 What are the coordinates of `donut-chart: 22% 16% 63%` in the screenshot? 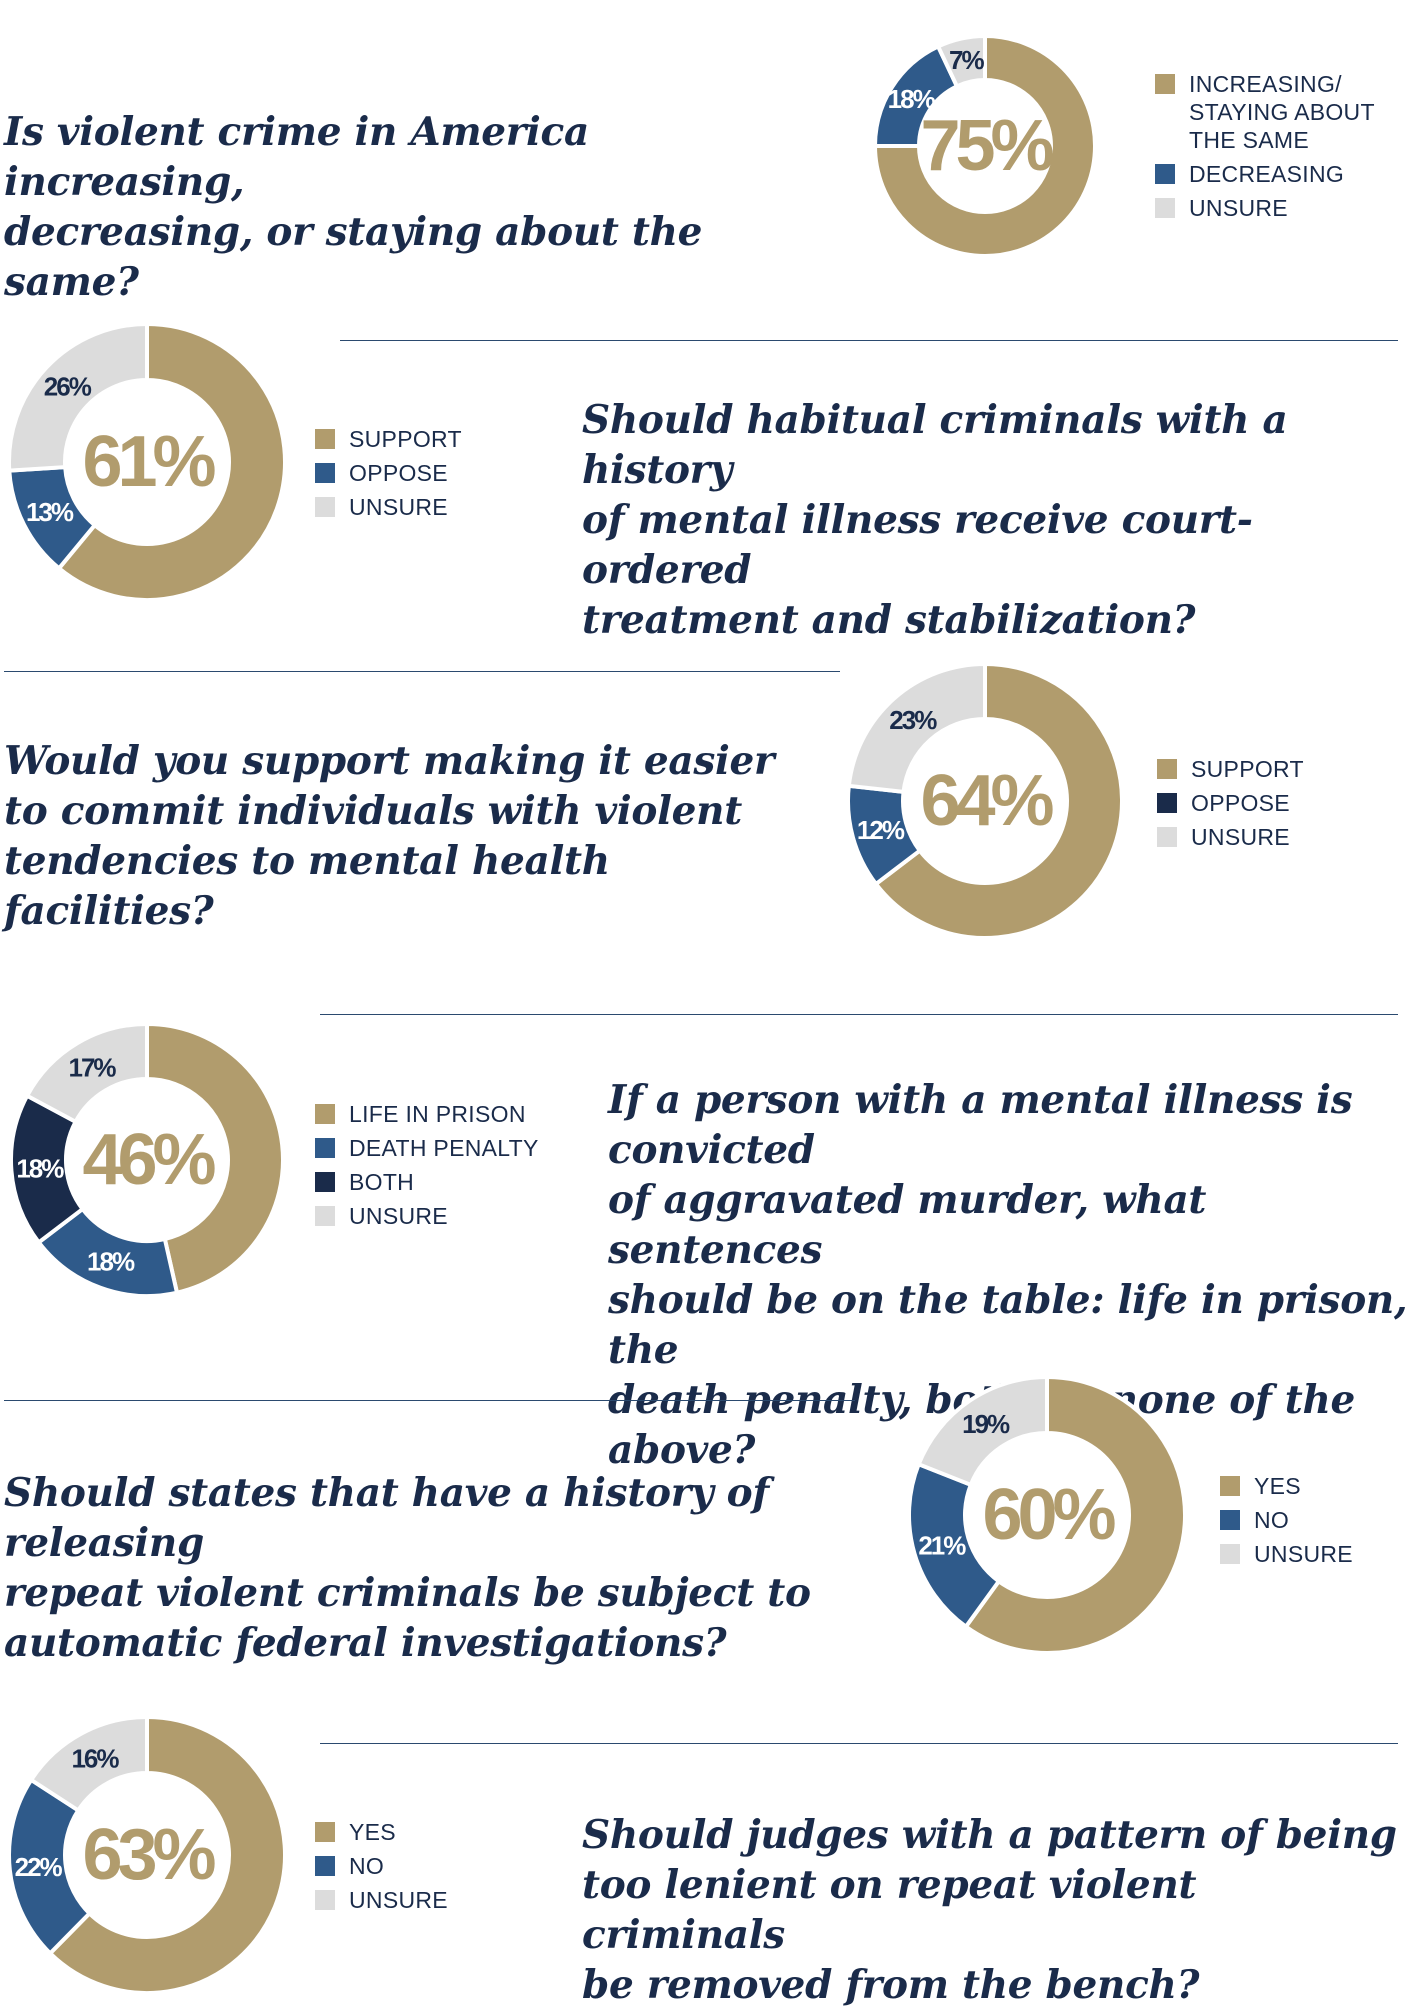 It's located at (147, 1854).